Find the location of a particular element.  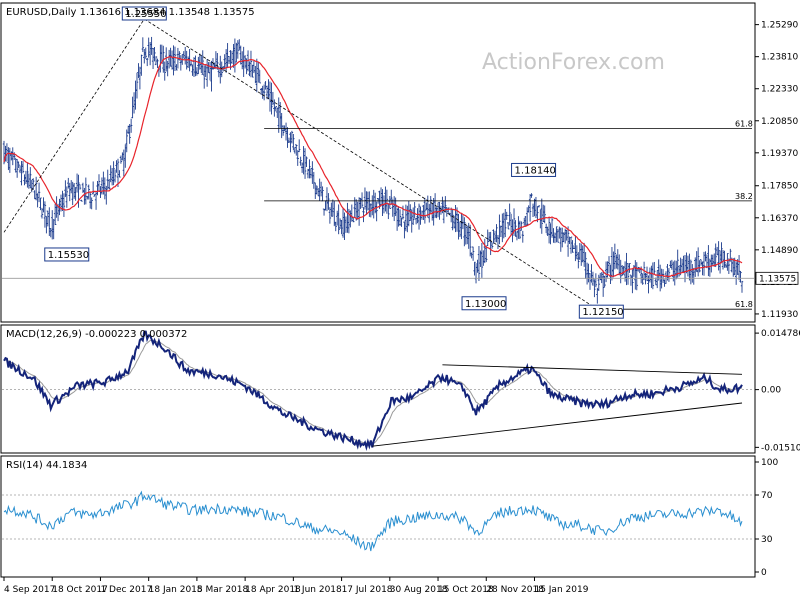

x-tick-label: 5 Mar 2018 is located at coordinates (223, 590).